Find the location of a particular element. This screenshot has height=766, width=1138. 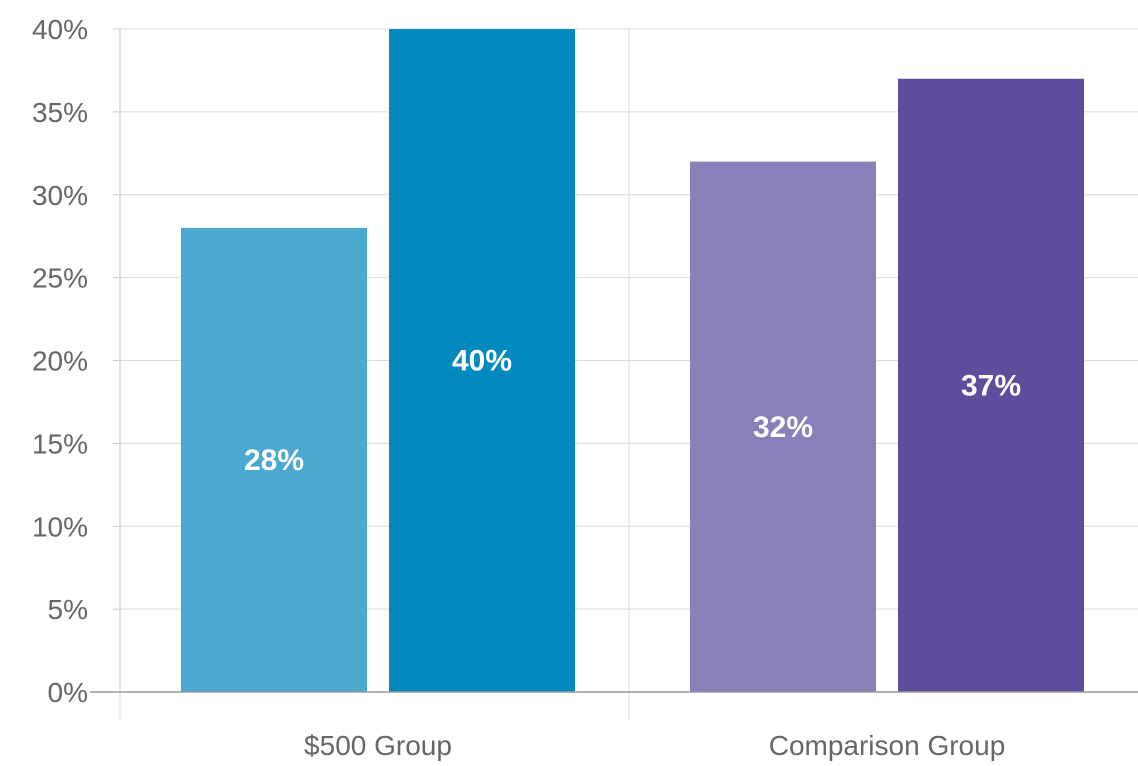

bar-value-label: 32% is located at coordinates (783, 427).